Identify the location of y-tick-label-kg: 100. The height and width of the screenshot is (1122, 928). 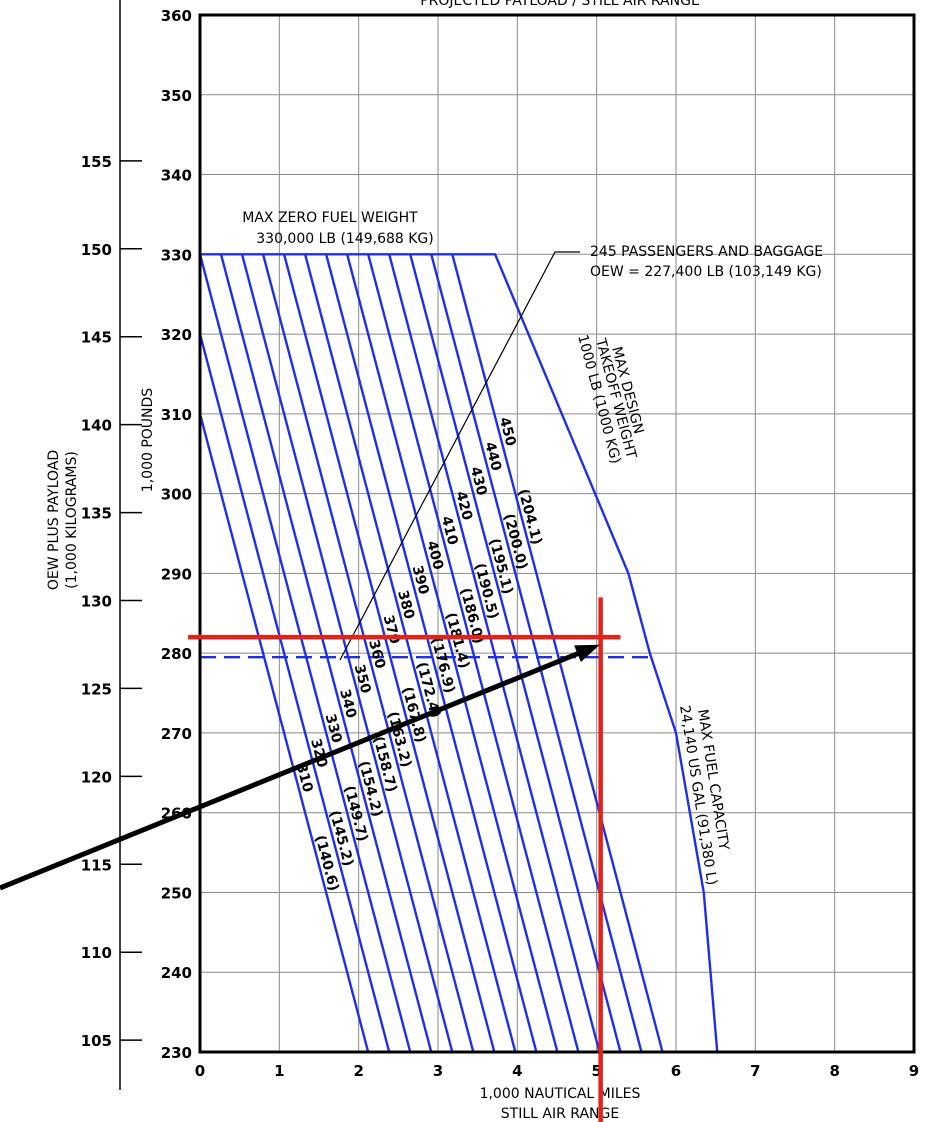
(96, 1121).